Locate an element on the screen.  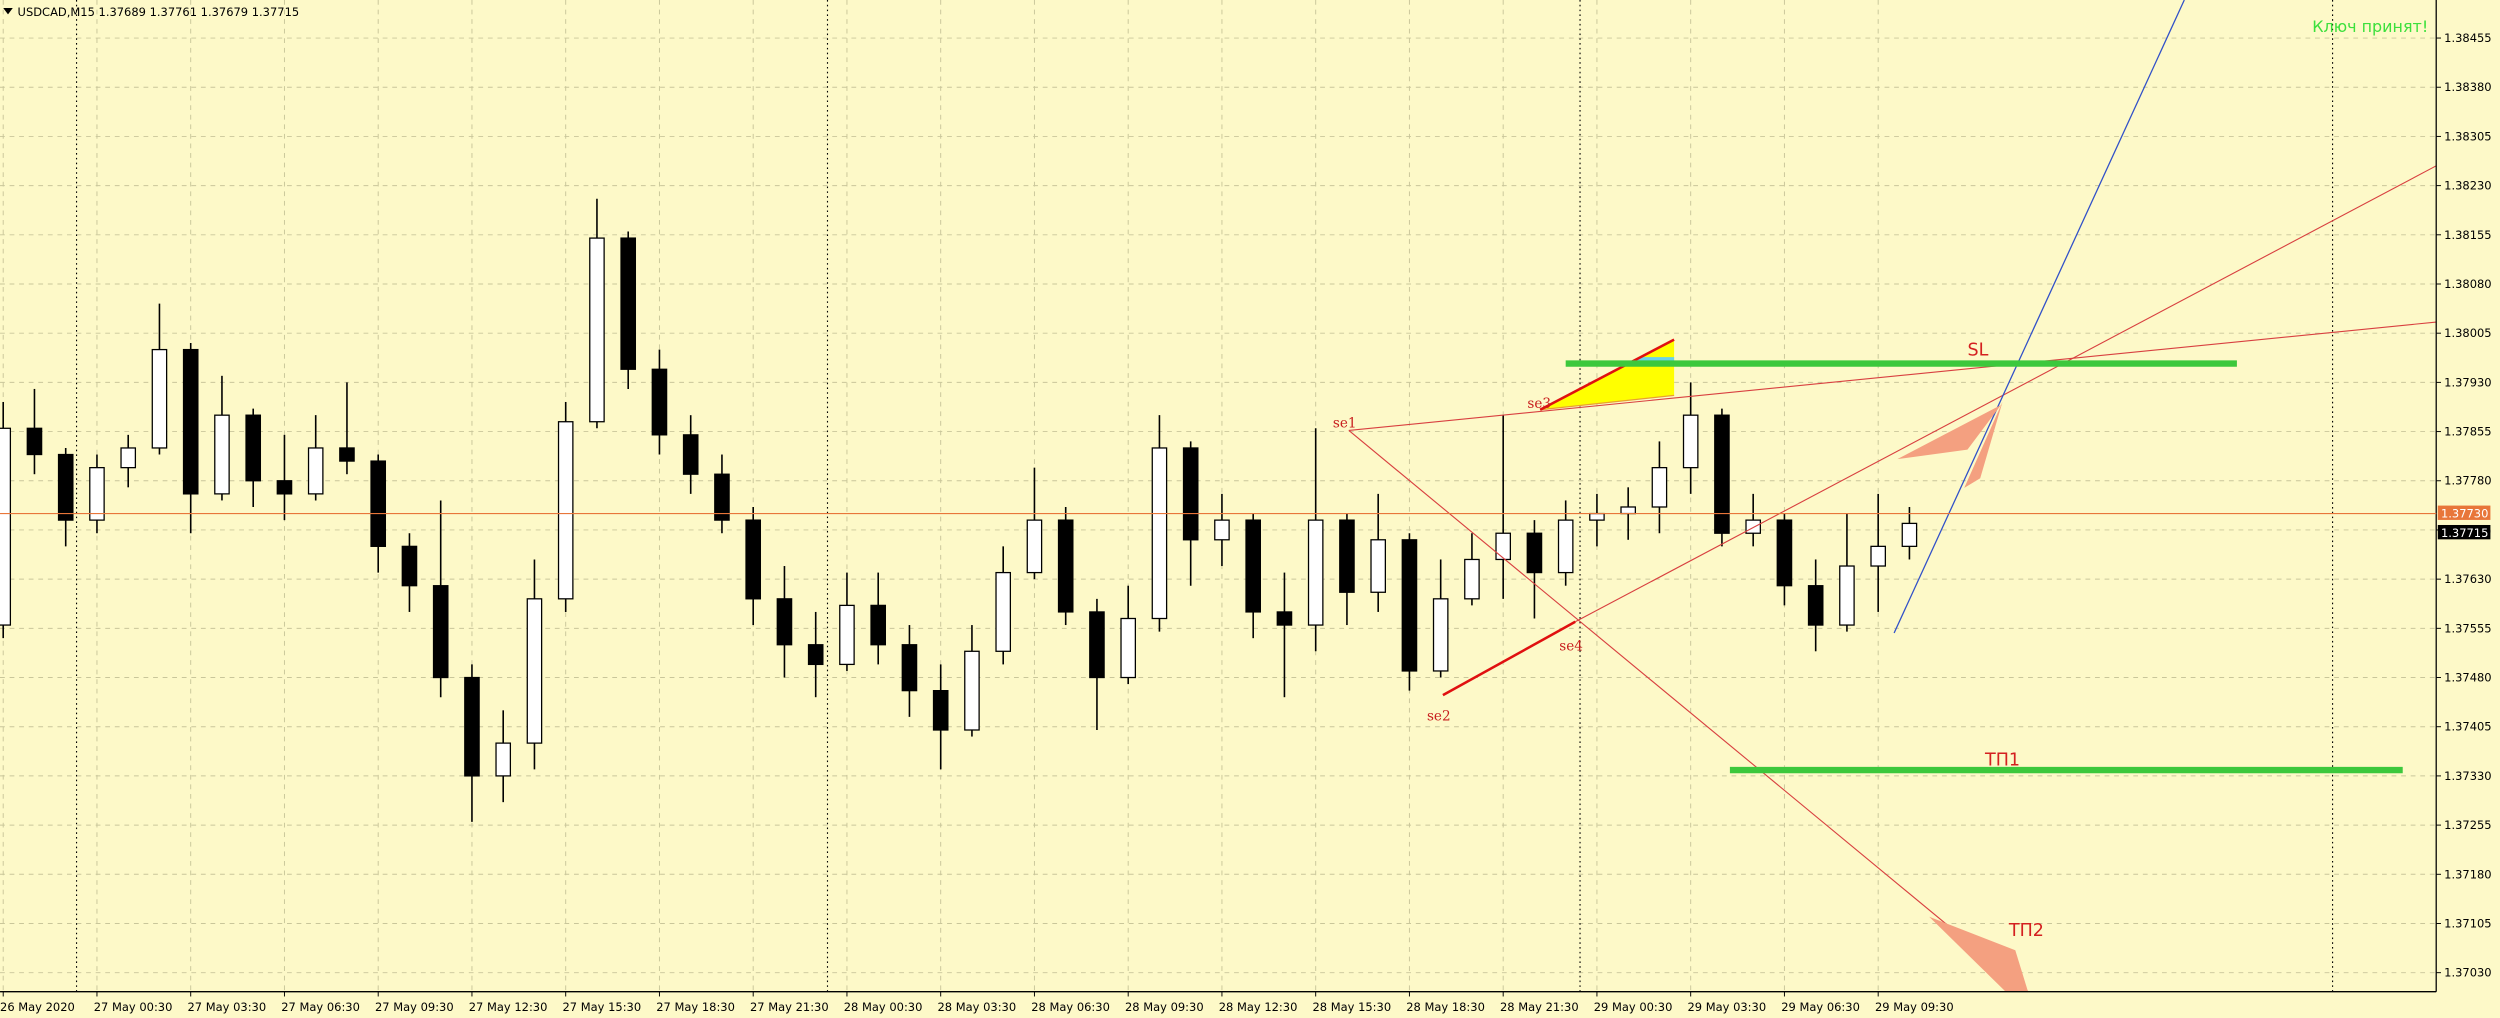
ask-tag is located at coordinates (2464, 512).